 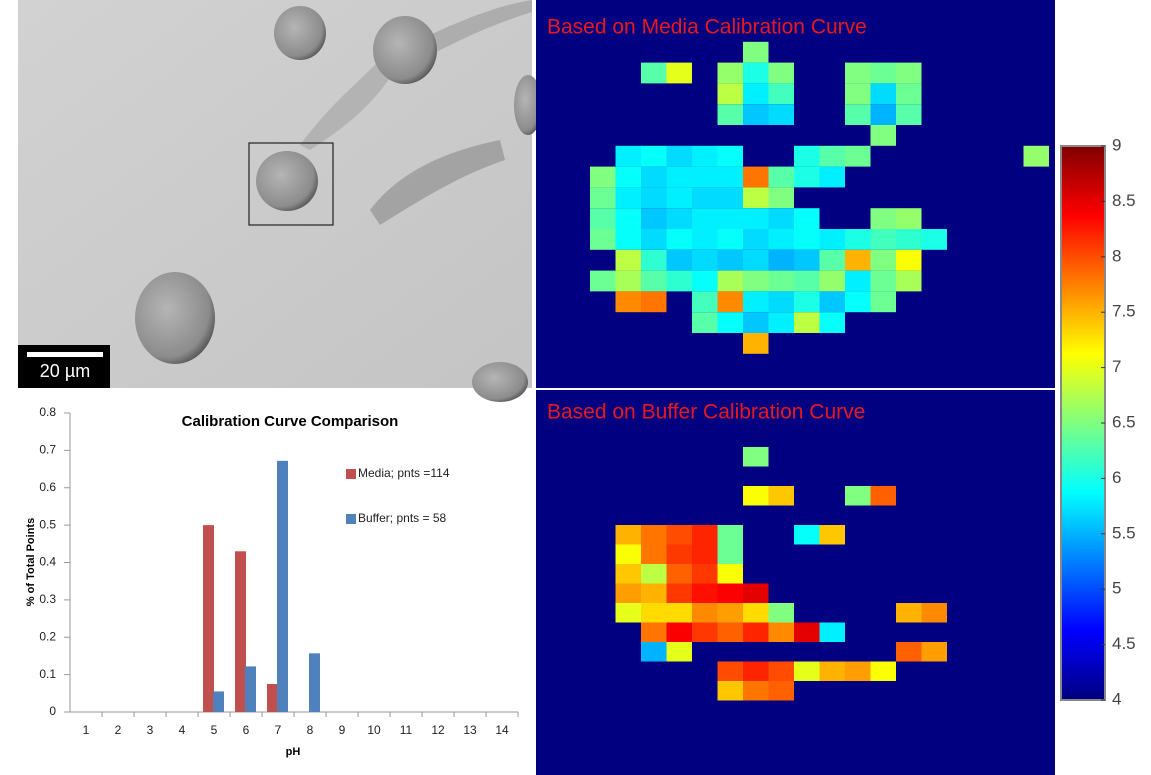 I want to click on x-tick-label: 3, so click(x=150, y=730).